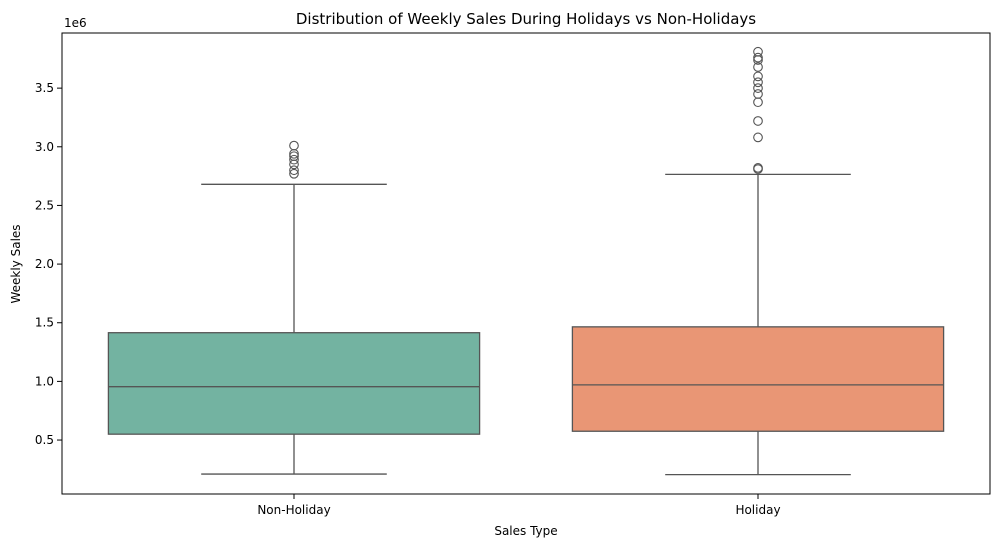 Image resolution: width=1001 pixels, height=547 pixels. What do you see at coordinates (75, 23) in the screenshot?
I see `y-offset-label: 1e6` at bounding box center [75, 23].